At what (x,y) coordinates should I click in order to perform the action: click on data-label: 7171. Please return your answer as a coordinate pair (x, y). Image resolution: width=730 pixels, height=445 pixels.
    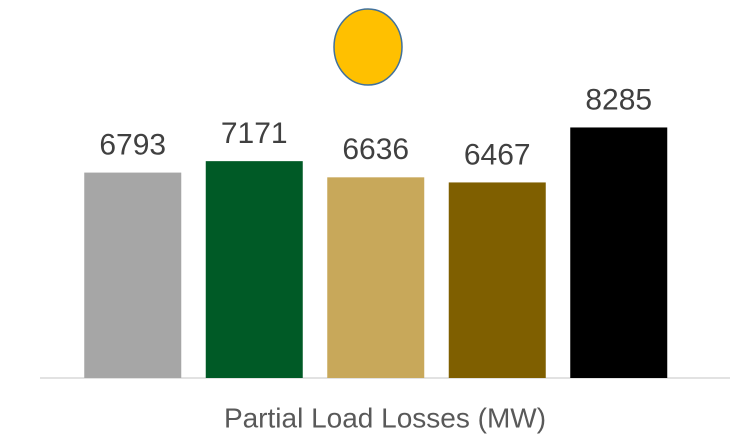
    Looking at the image, I should click on (254, 133).